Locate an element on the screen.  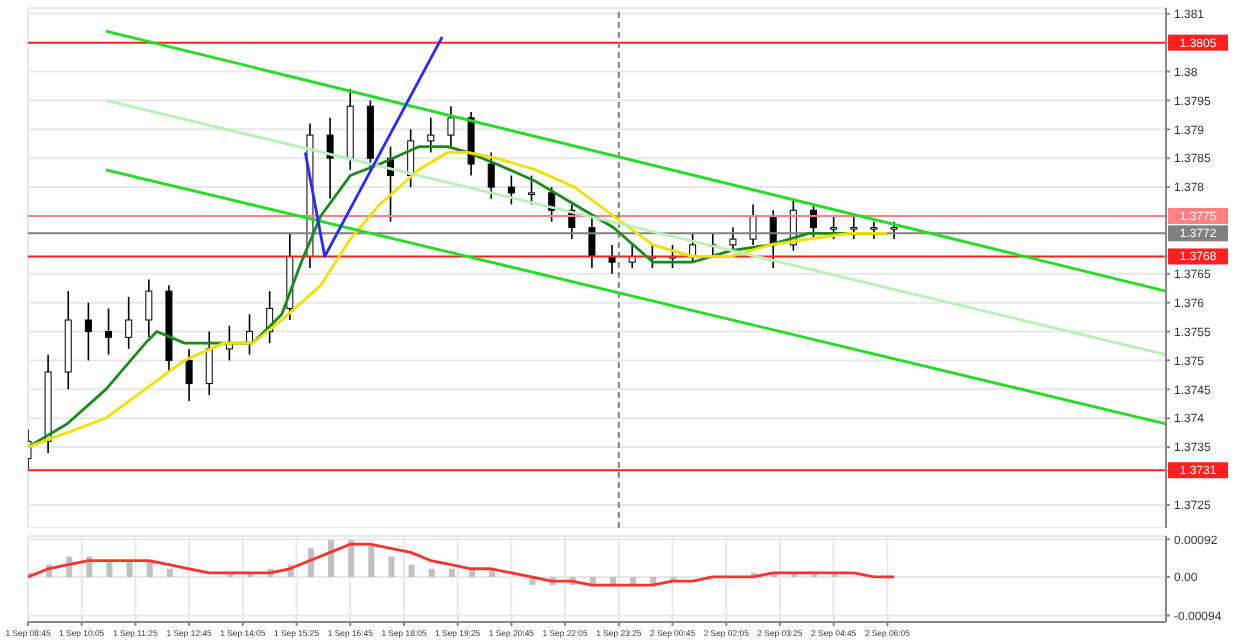
line-series is located at coordinates (462, 564).